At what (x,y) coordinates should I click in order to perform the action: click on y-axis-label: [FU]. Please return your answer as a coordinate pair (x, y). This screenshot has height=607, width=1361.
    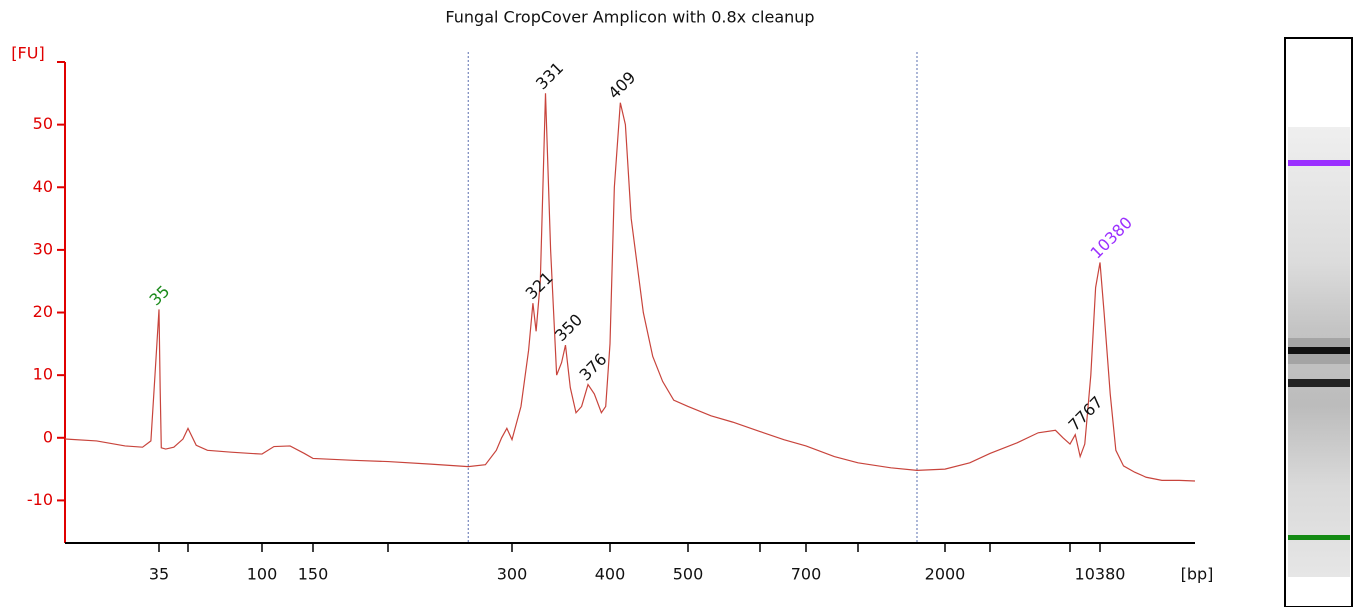
    Looking at the image, I should click on (27, 53).